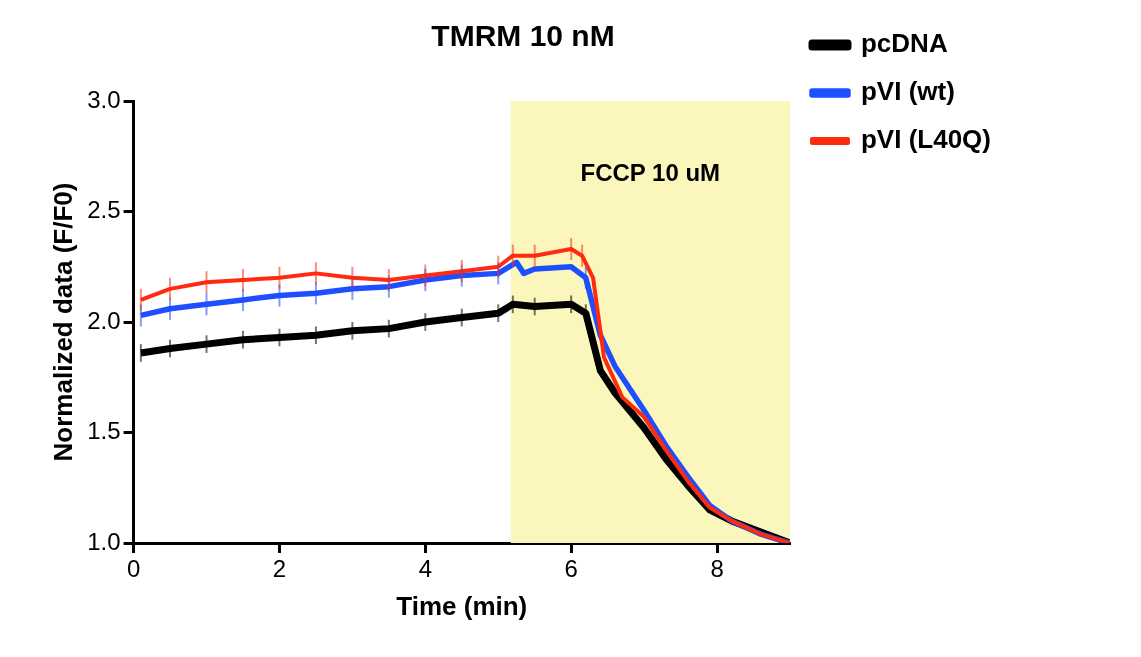  What do you see at coordinates (104, 320) in the screenshot?
I see `y-tick-label: 2.0` at bounding box center [104, 320].